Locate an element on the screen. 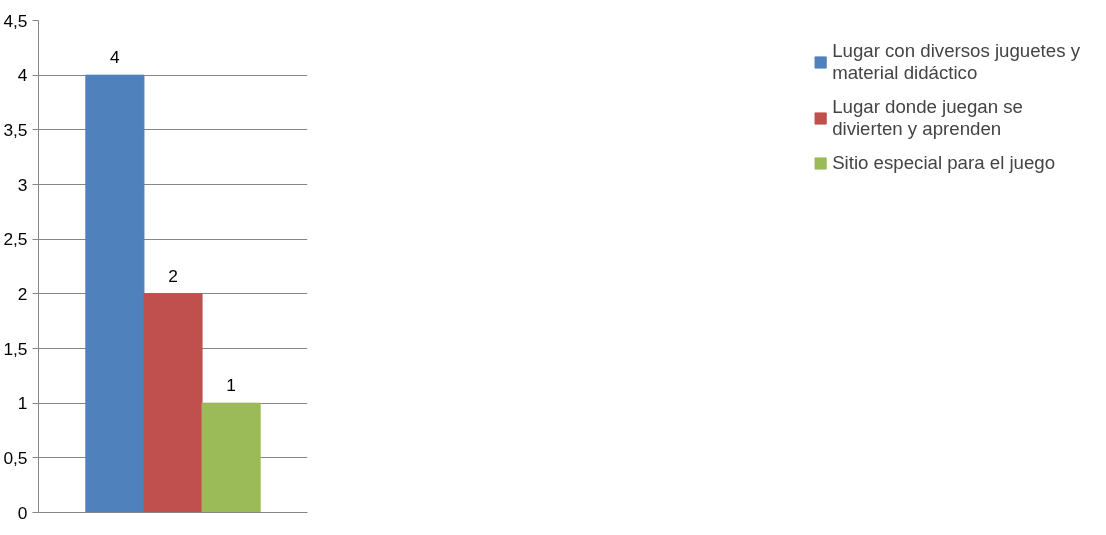 Image resolution: width=1106 pixels, height=535 pixels. y-tick-label: 2 is located at coordinates (22, 293).